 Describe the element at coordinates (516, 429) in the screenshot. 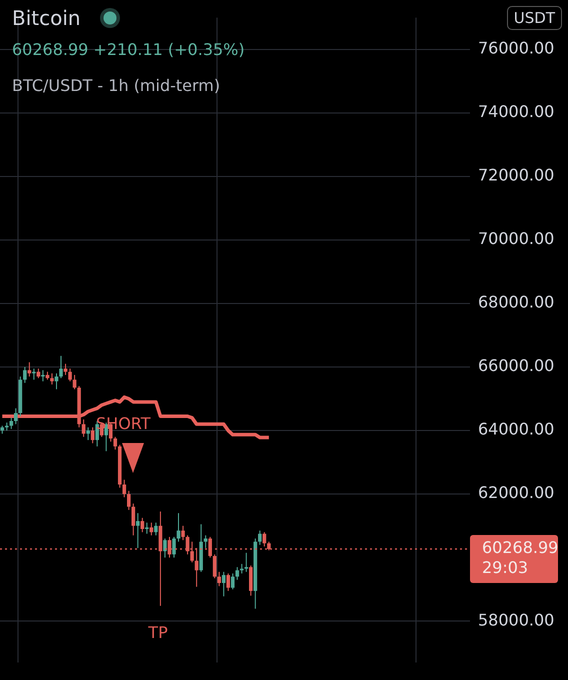

I see `y-tick-label: 64000.00` at that location.